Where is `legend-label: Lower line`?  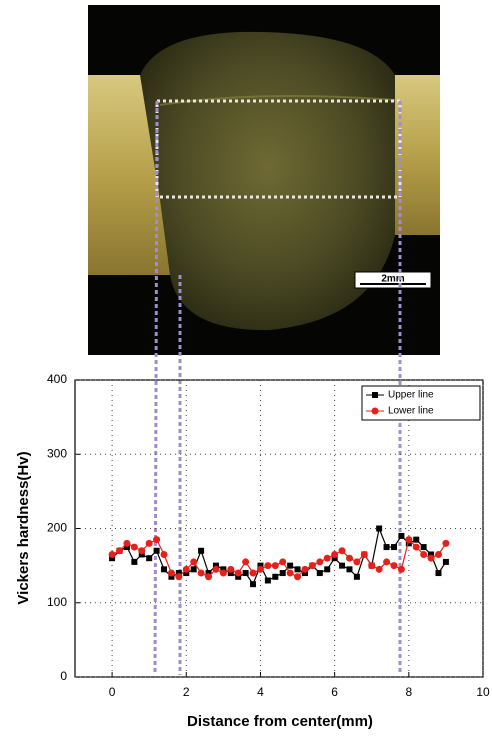 legend-label: Lower line is located at coordinates (411, 411).